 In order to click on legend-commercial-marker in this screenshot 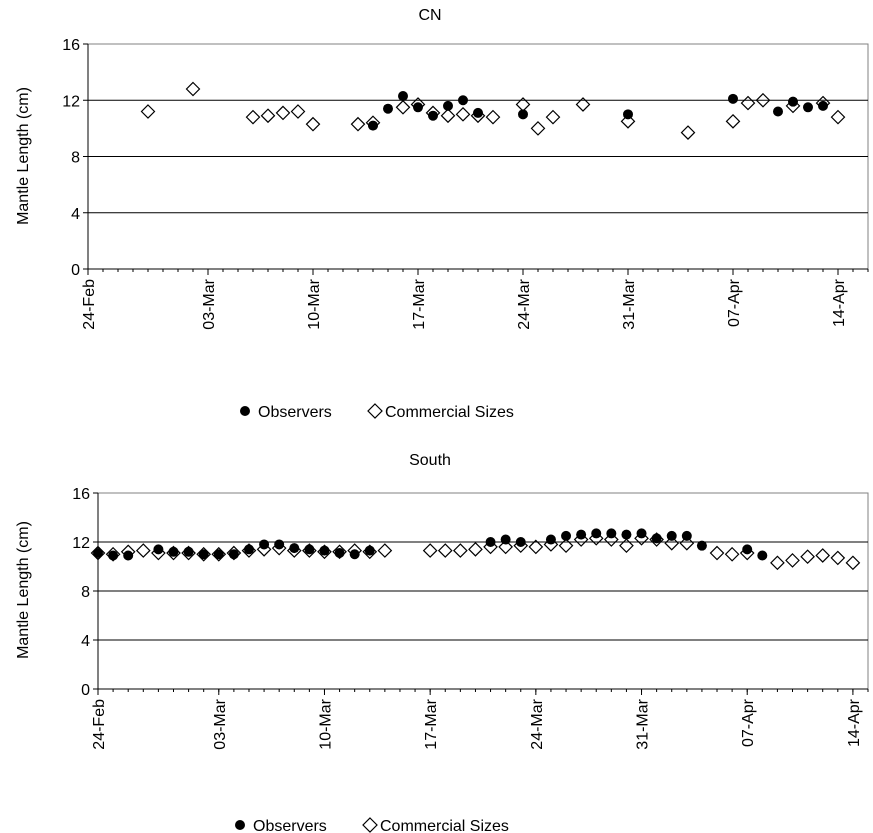, I will do `click(375, 411)`.